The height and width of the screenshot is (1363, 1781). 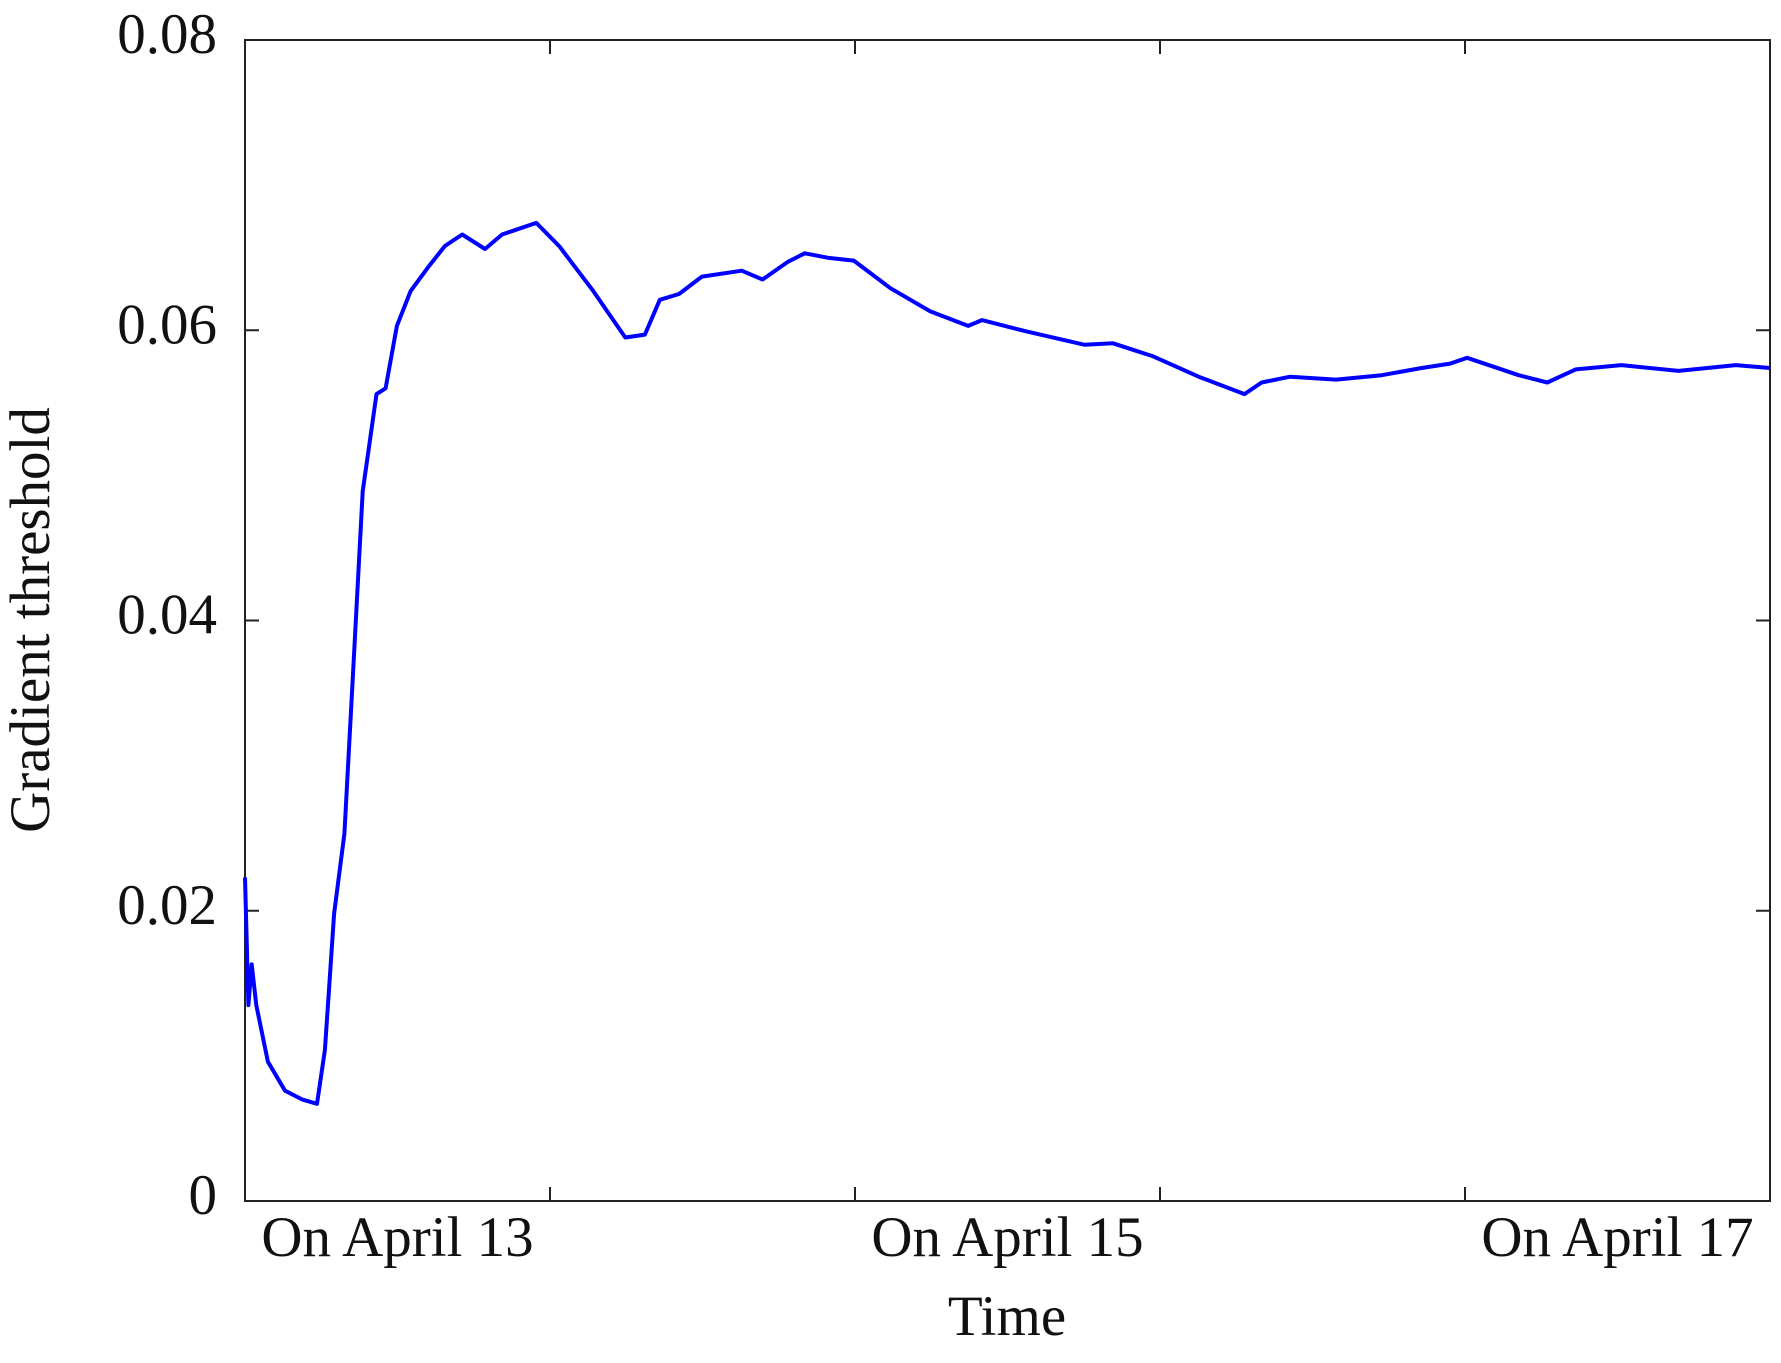 What do you see at coordinates (167, 615) in the screenshot?
I see `y-tick-label: 0.04` at bounding box center [167, 615].